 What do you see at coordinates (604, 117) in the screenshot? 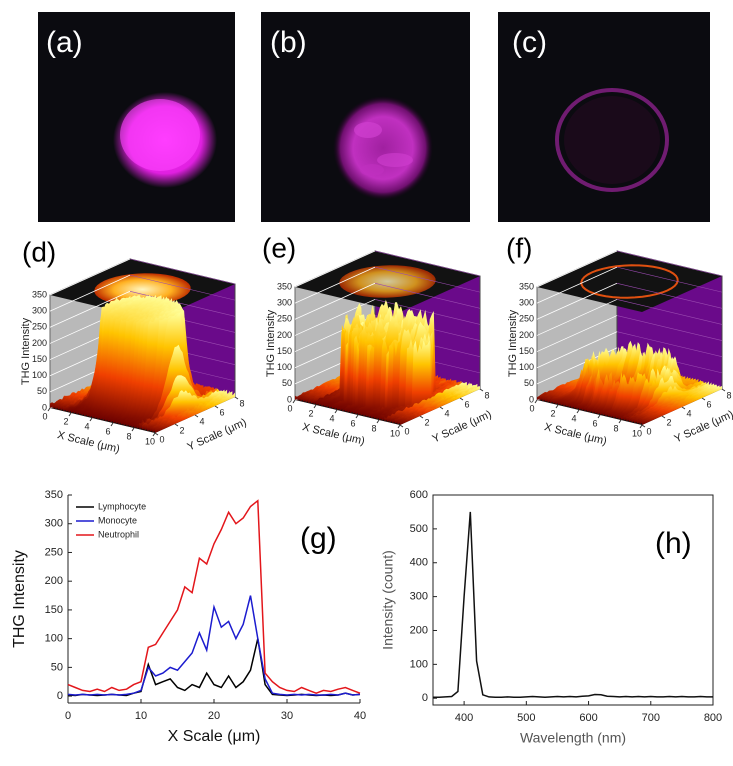
I see `micrograph: (c)` at bounding box center [604, 117].